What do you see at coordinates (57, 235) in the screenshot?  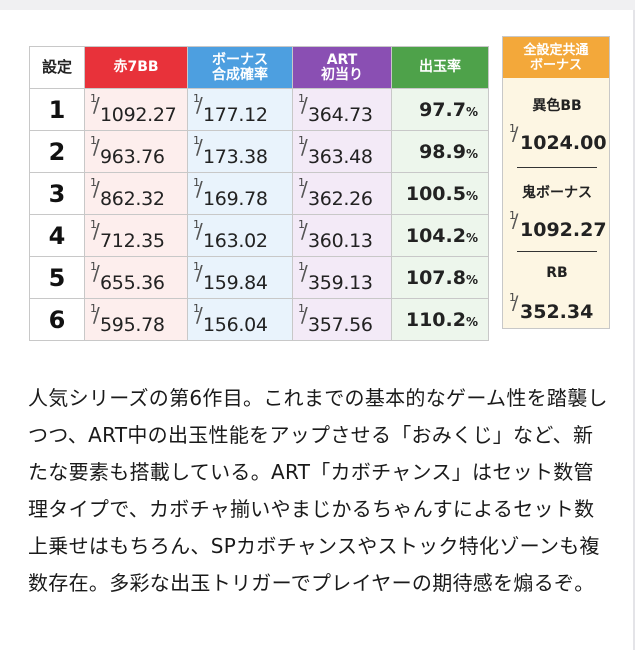 I see `cell-setting: 4` at bounding box center [57, 235].